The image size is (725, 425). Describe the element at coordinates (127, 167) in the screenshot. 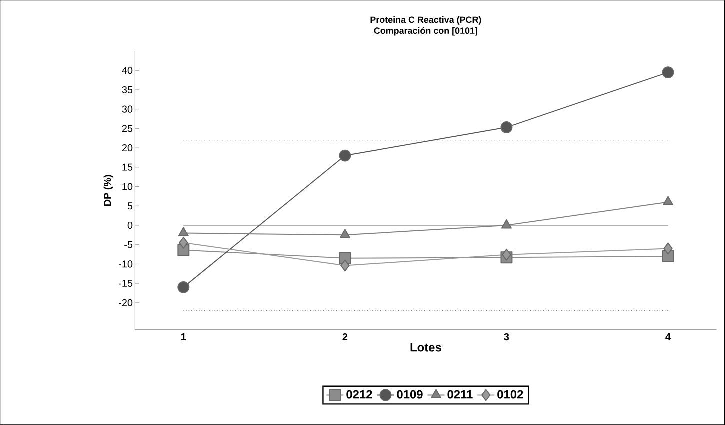

I see `y-tick-label: 15` at that location.